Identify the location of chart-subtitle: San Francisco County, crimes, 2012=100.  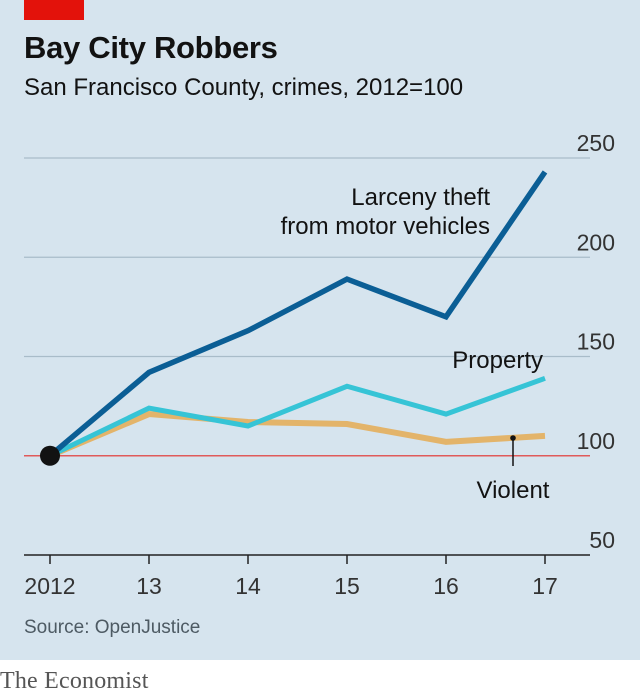
(244, 87).